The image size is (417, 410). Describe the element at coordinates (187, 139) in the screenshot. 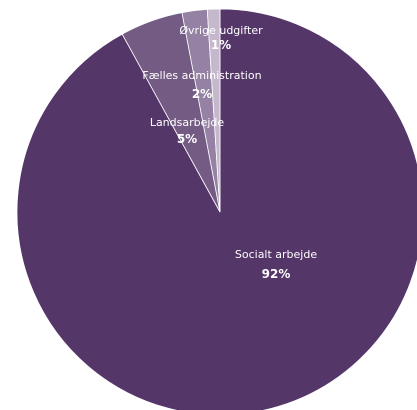

I see `slice-value-1: 5%` at that location.